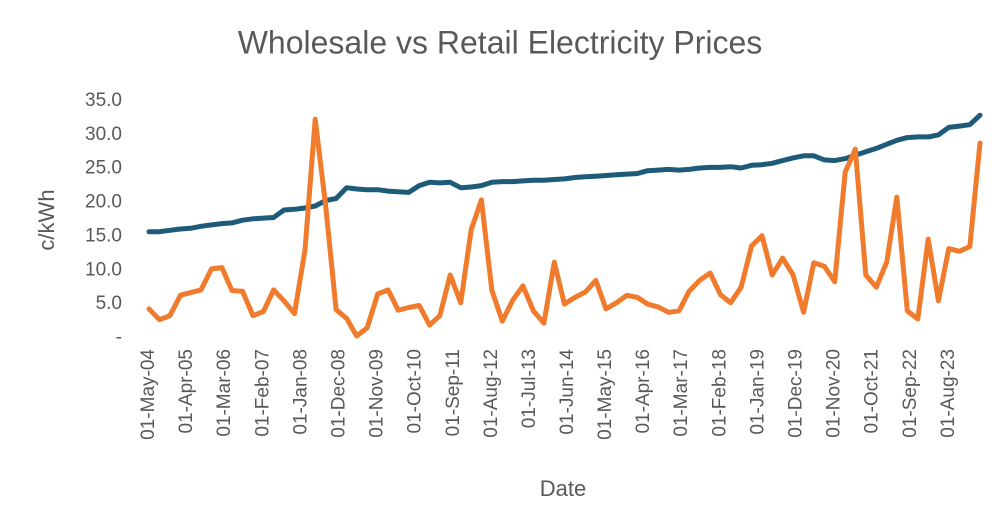 This screenshot has width=1006, height=519. I want to click on x-tick-label: 01-Sep-22, so click(910, 393).